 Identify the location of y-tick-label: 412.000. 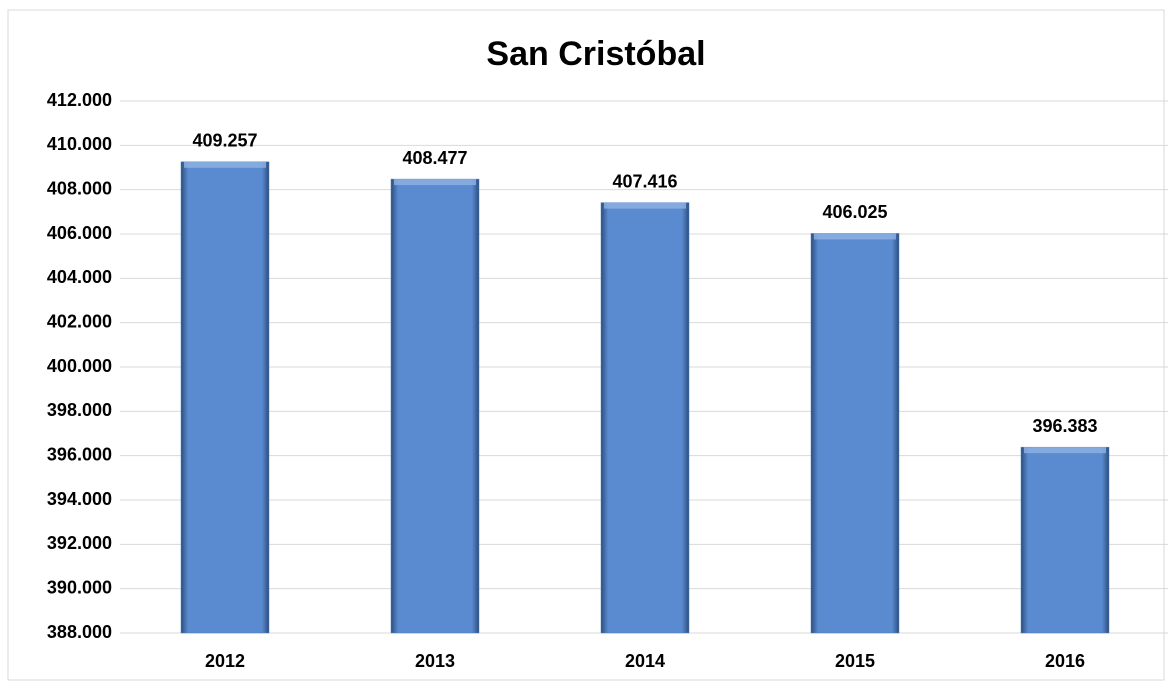
(79, 100).